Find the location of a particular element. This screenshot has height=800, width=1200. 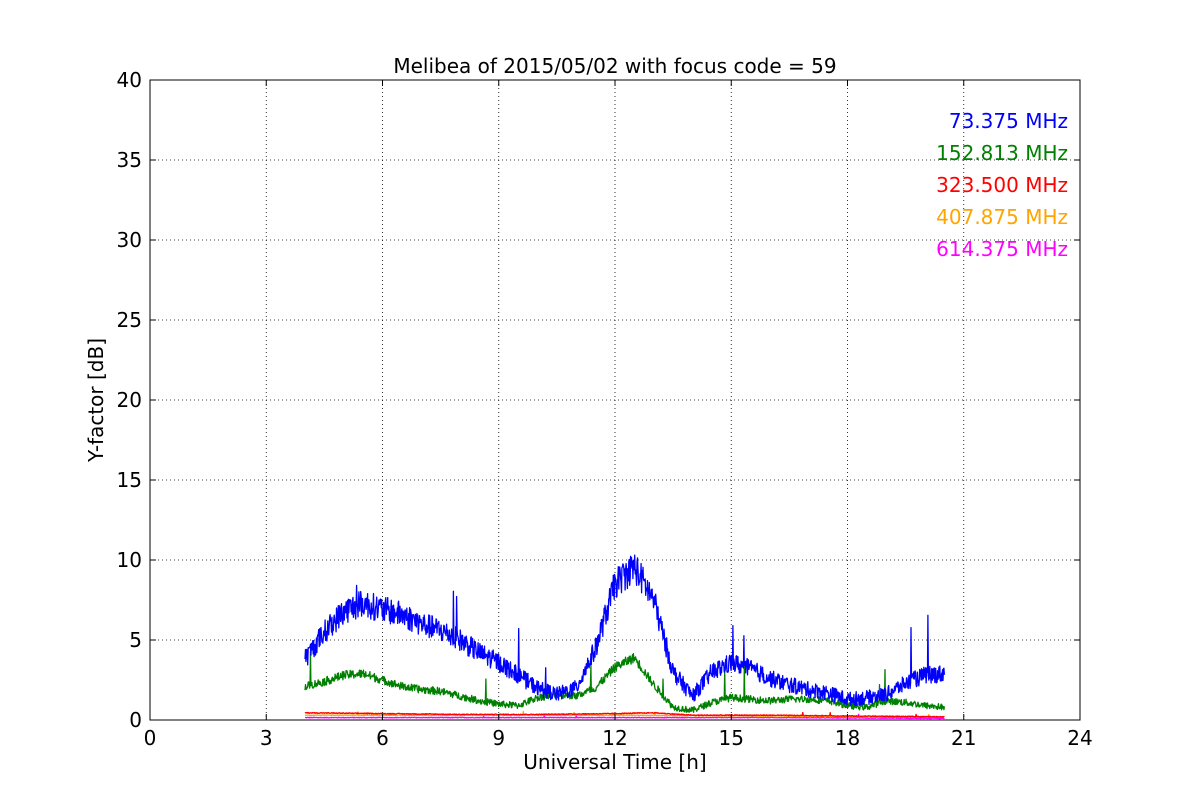

plot-area is located at coordinates (625, 637).